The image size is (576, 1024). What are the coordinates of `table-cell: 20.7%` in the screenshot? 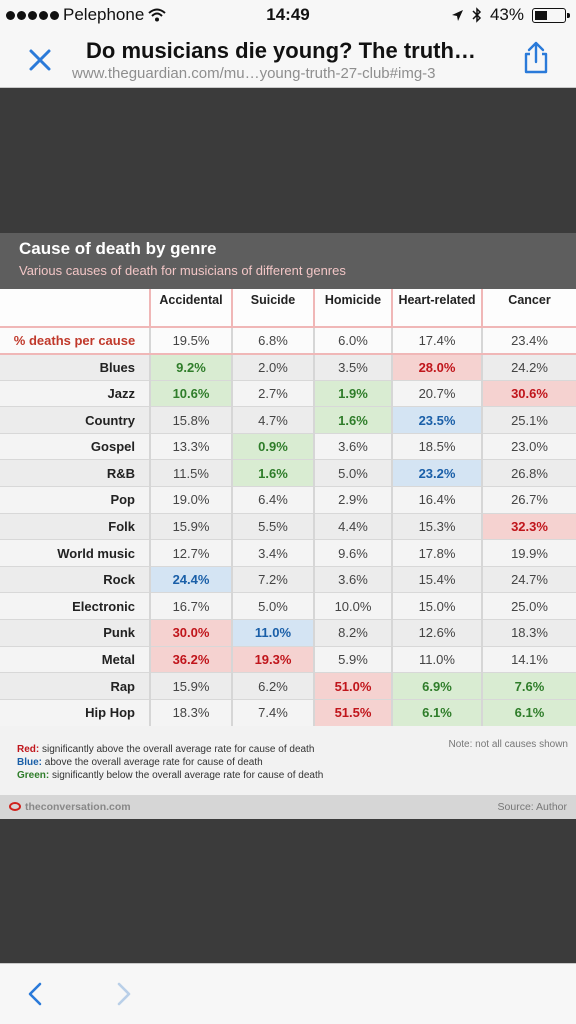 It's located at (436, 393).